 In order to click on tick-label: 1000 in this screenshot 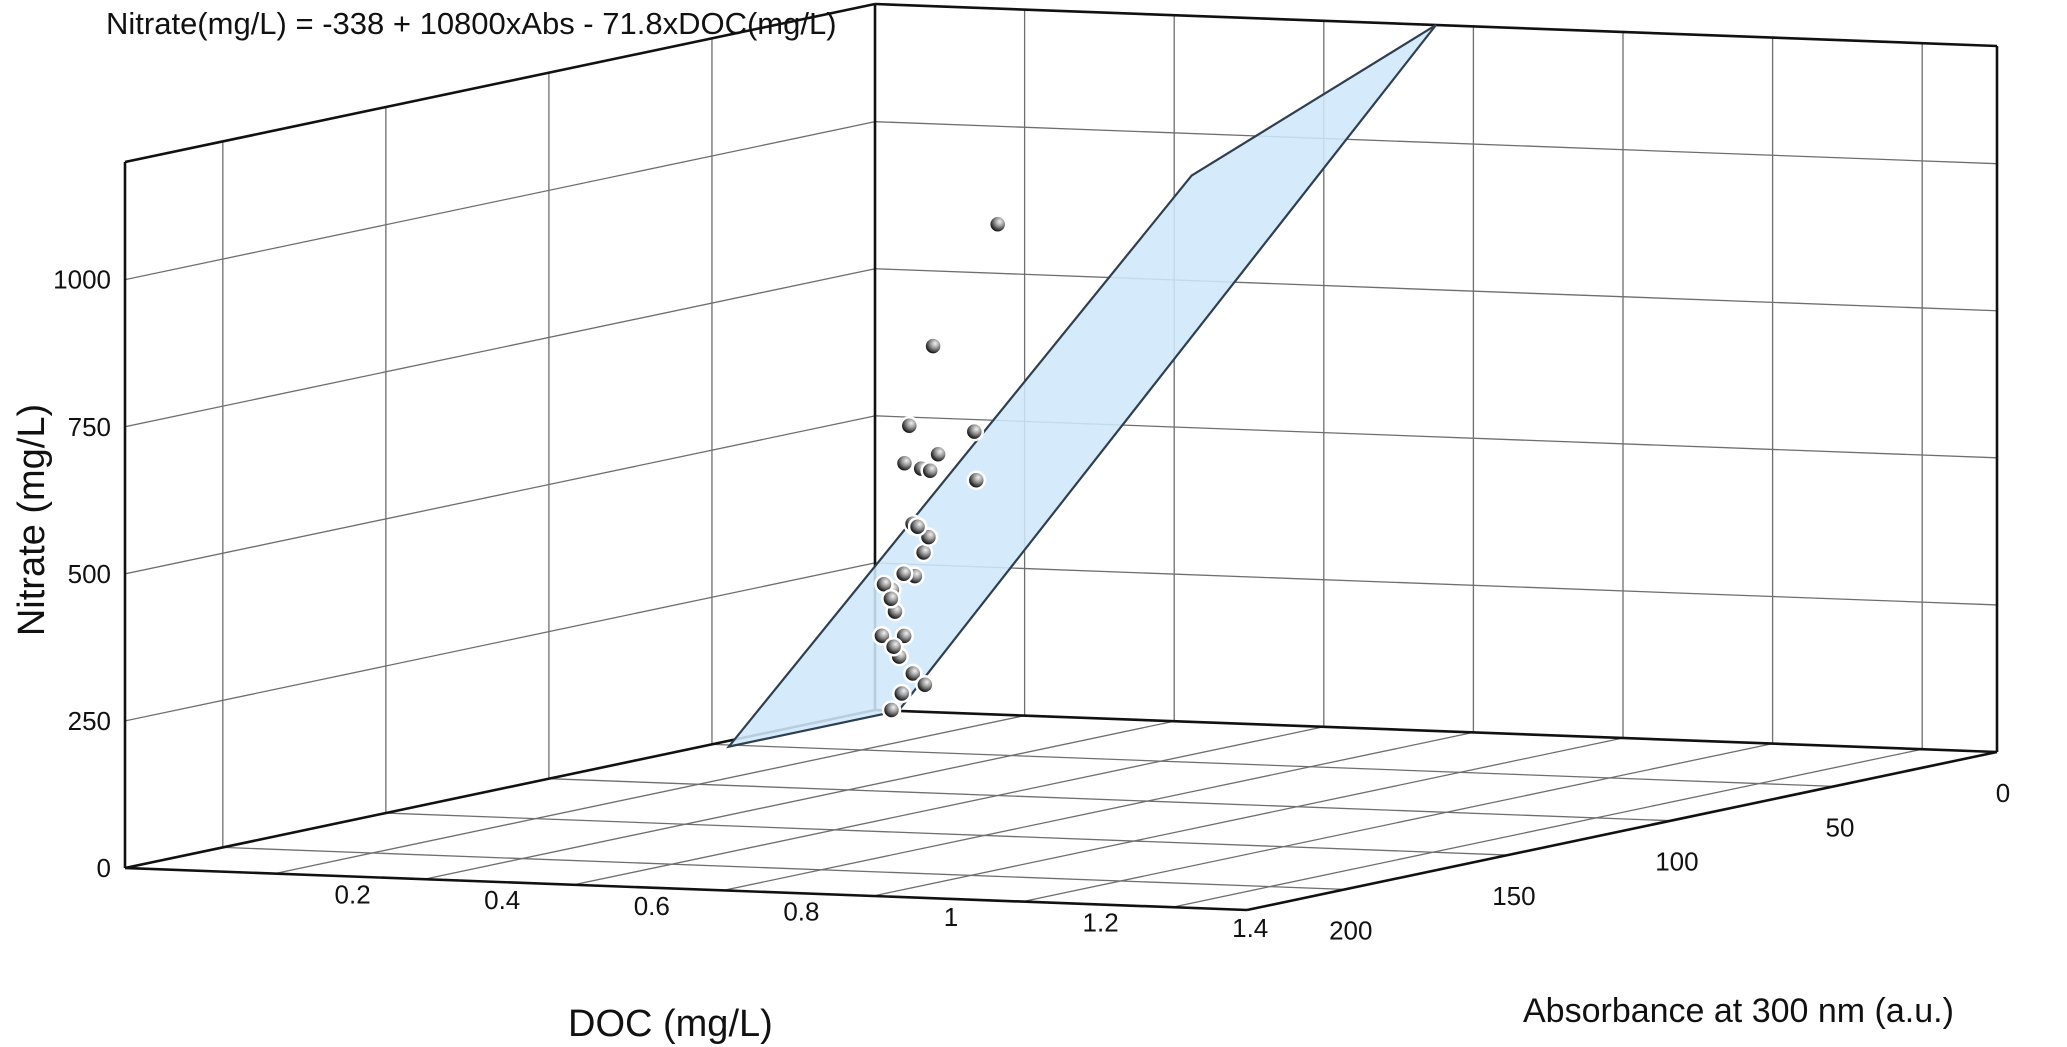, I will do `click(82, 280)`.